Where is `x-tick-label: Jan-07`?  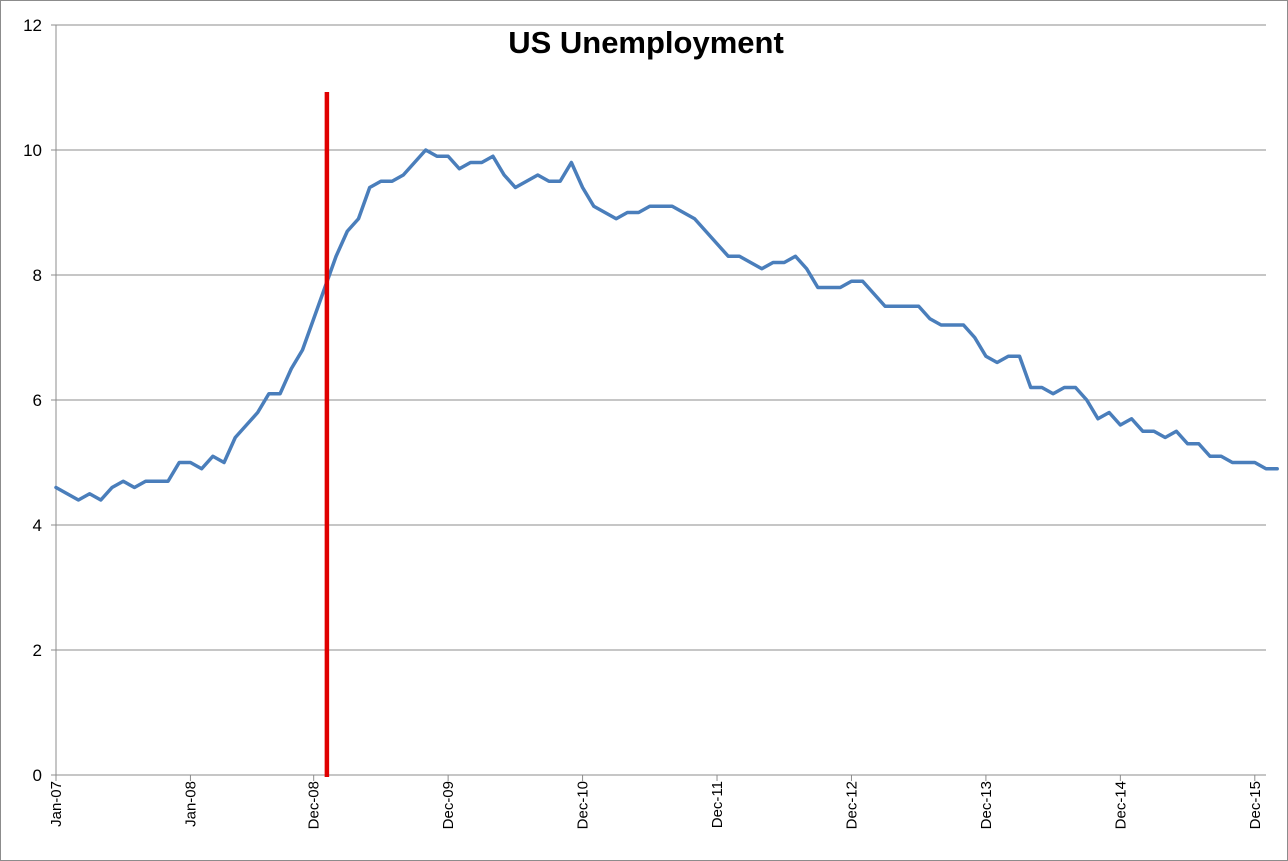 x-tick-label: Jan-07 is located at coordinates (56, 804).